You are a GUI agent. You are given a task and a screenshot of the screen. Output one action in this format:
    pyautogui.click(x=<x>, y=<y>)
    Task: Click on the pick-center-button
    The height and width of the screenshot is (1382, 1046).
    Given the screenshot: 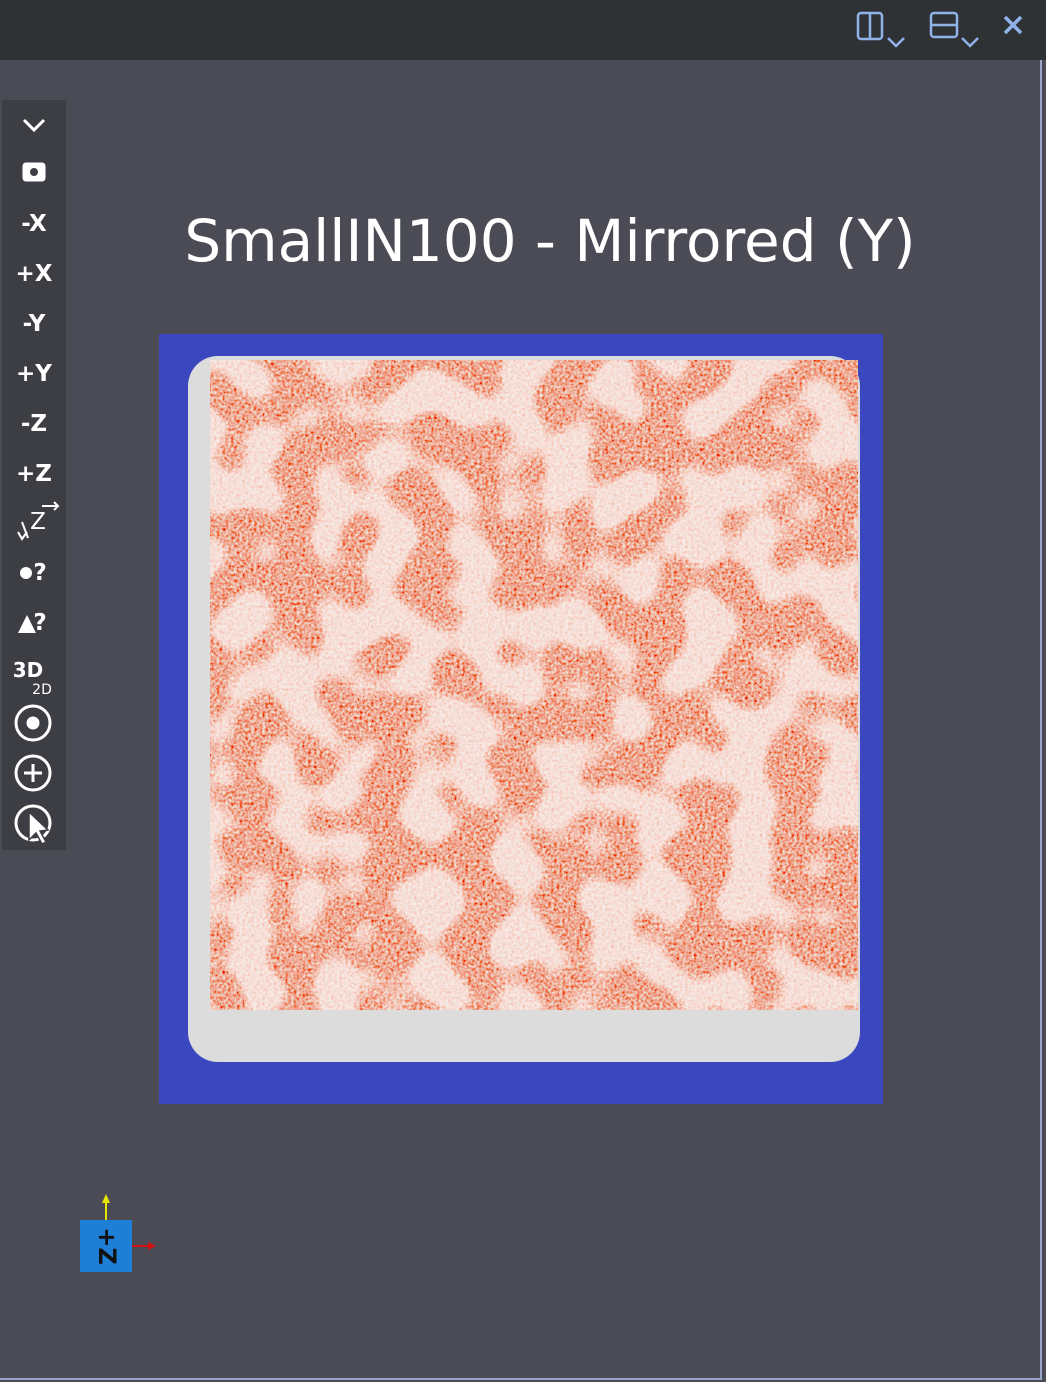 What is the action you would take?
    pyautogui.click(x=33, y=823)
    